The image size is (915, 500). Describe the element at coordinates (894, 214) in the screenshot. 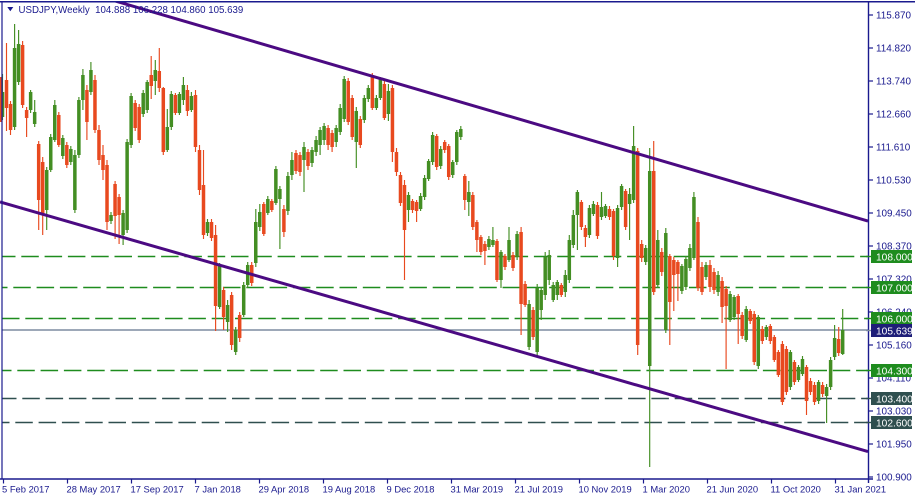

I see `svg-text: 109.450` at that location.